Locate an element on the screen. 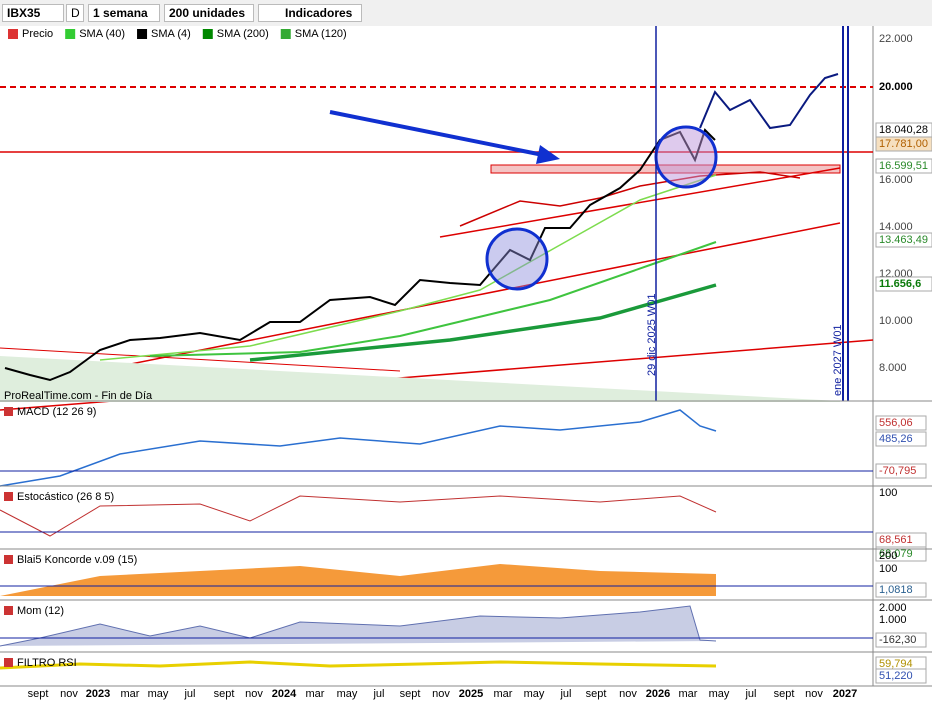 The width and height of the screenshot is (932, 702). panel-tag-label: 68,079 is located at coordinates (896, 554).